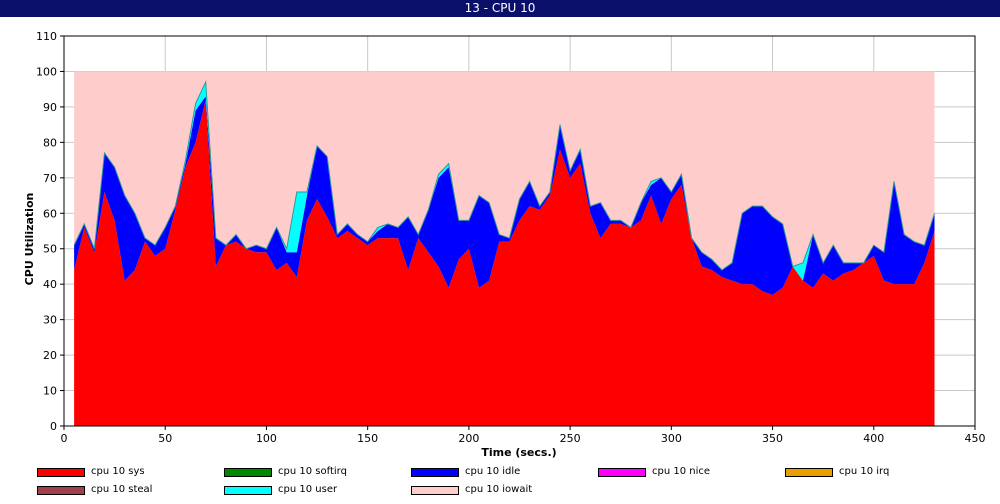 This screenshot has height=504, width=1000. I want to click on x-tick-label: 350, so click(772, 438).